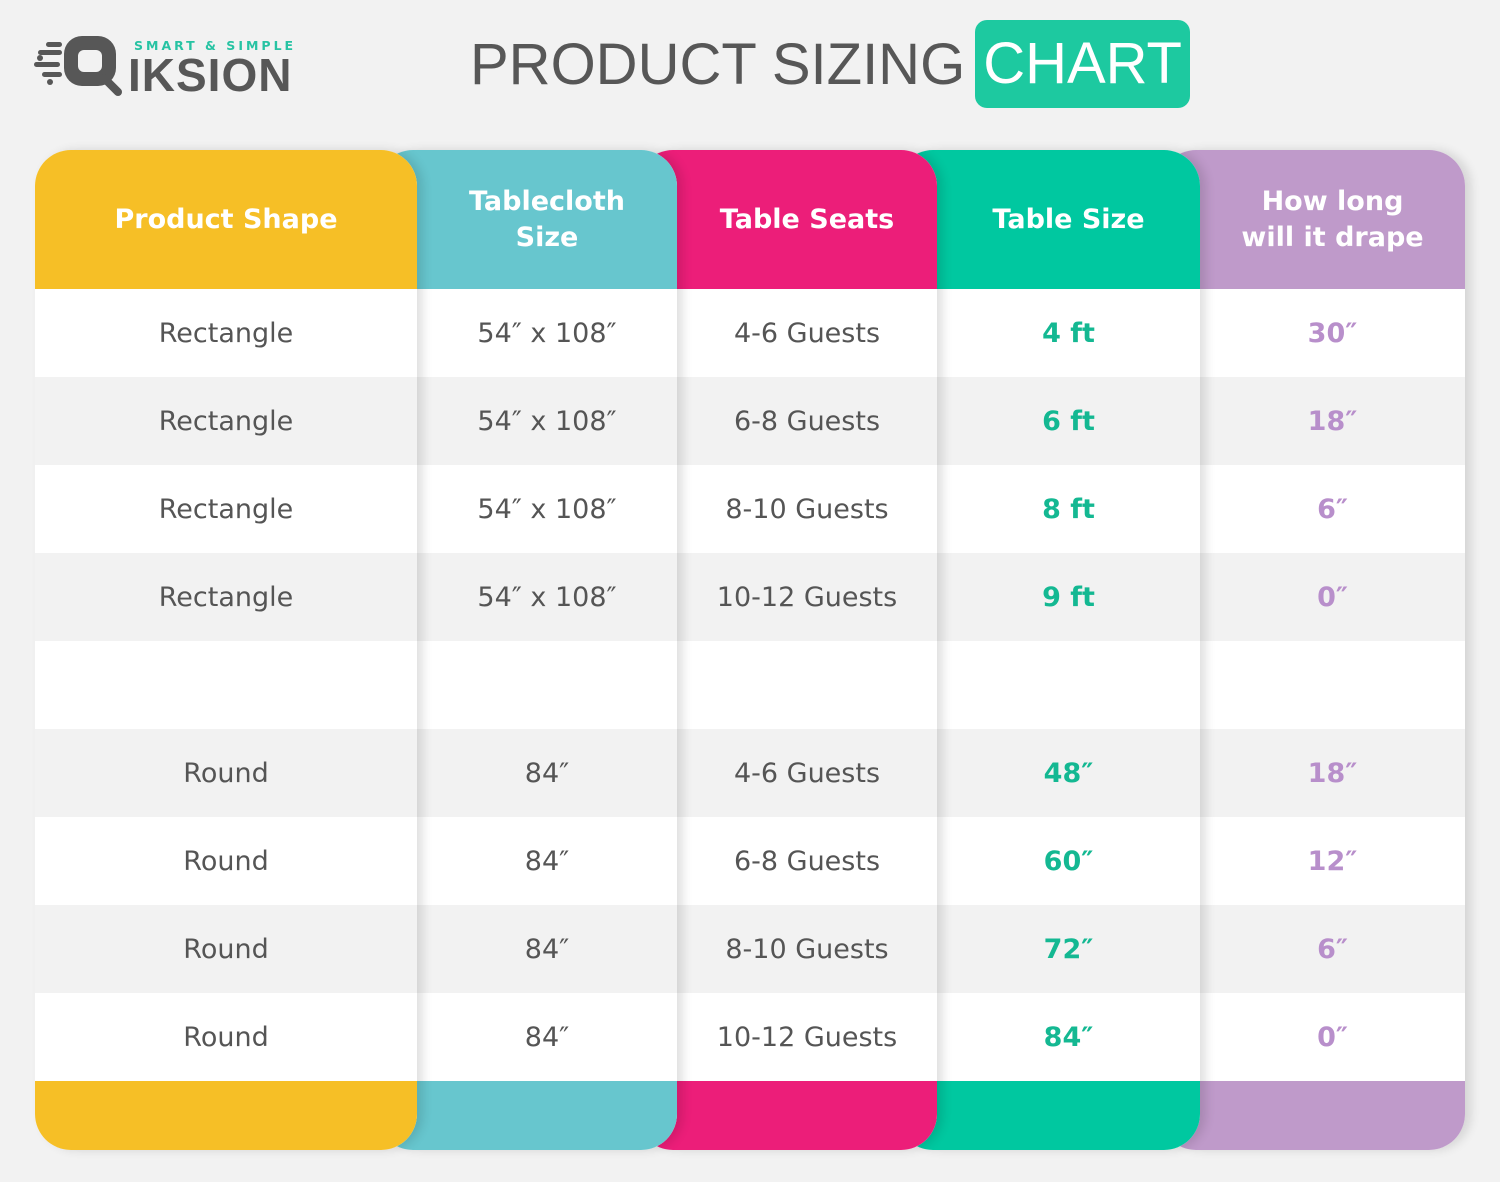 Image resolution: width=1500 pixels, height=1182 pixels. I want to click on cell-table-size: 84″, so click(1068, 1037).